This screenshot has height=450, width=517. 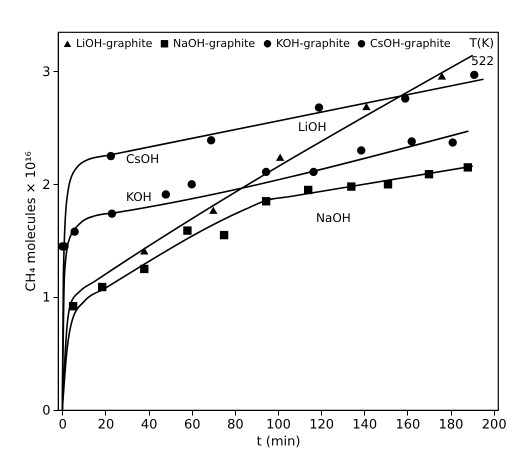 What do you see at coordinates (410, 43) in the screenshot?
I see `legend-label: CsOH-graphite` at bounding box center [410, 43].